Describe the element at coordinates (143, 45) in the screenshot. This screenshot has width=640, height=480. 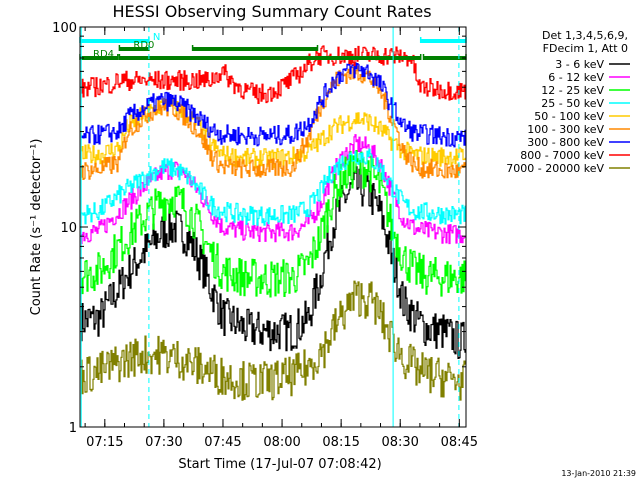
I see `status-label: RD0` at that location.